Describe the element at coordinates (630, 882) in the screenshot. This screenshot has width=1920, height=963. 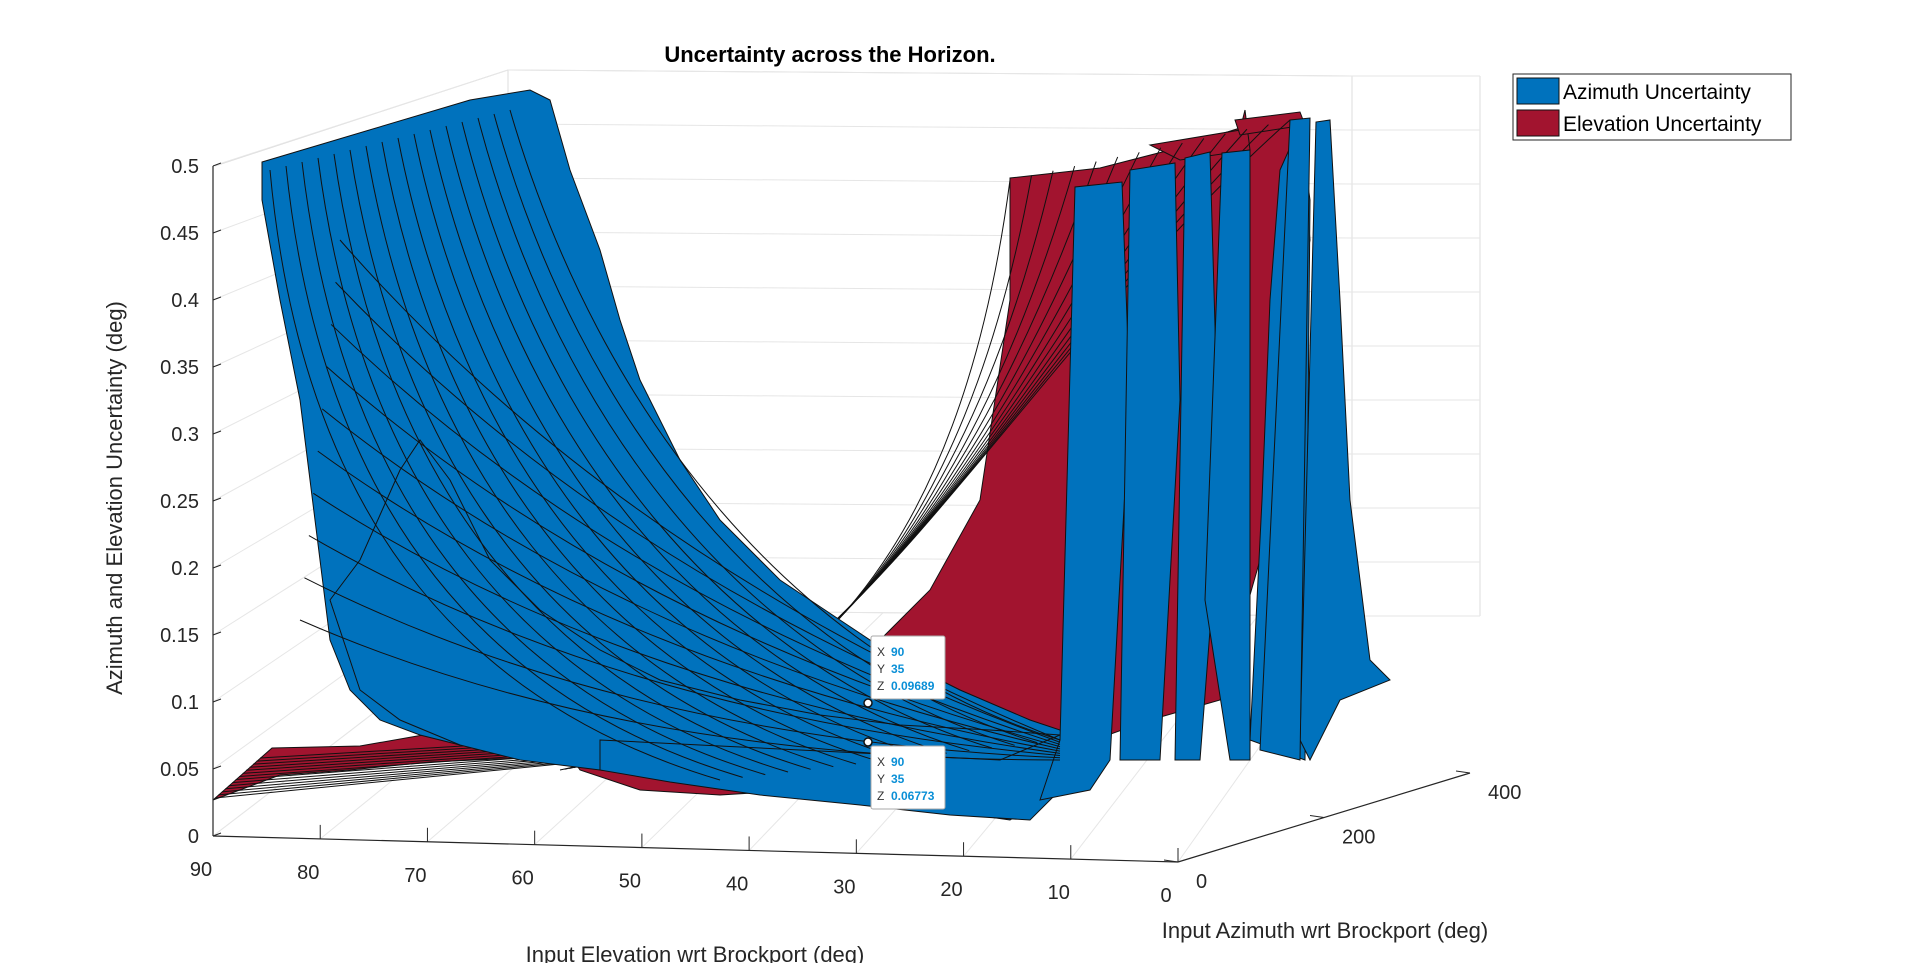
I see `x-tick-label-4: 50` at that location.